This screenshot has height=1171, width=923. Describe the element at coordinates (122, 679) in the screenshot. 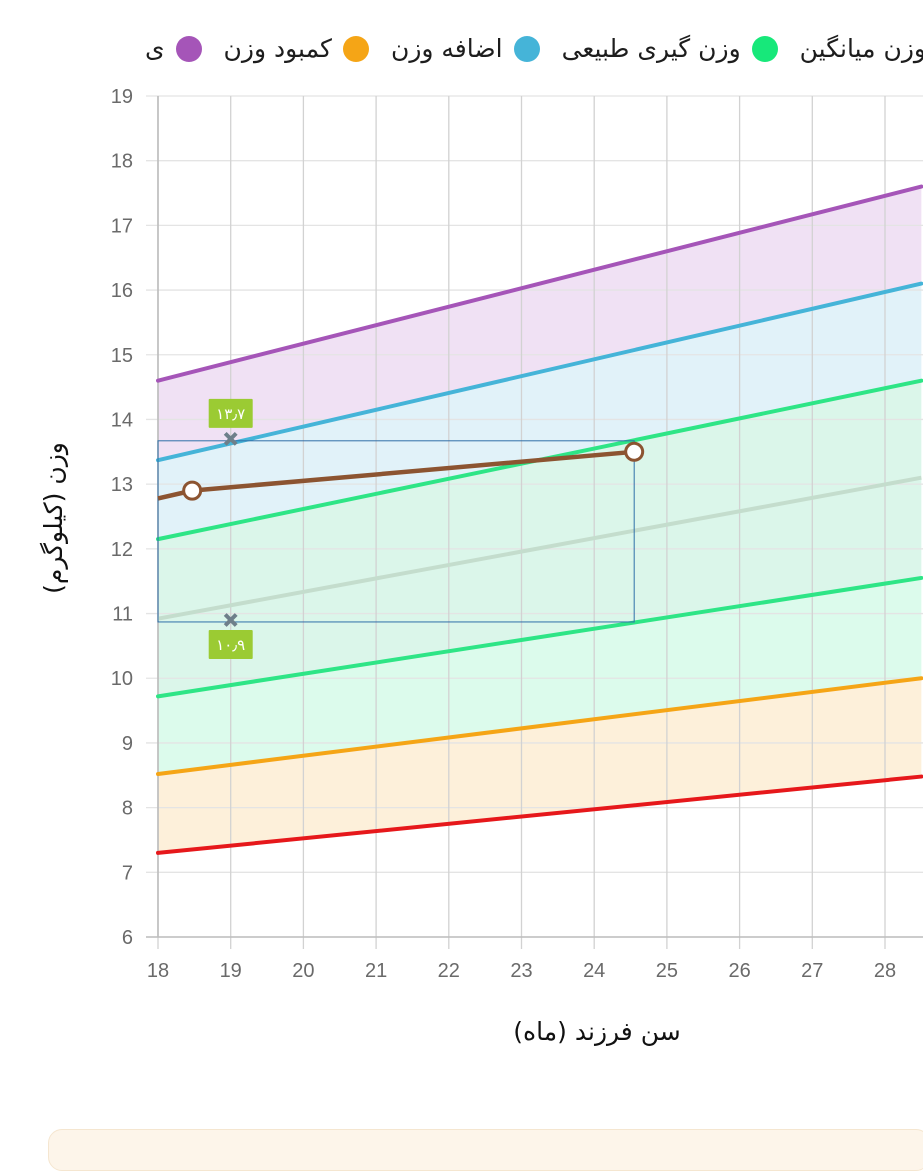

I see `y-tick-label: 10` at that location.